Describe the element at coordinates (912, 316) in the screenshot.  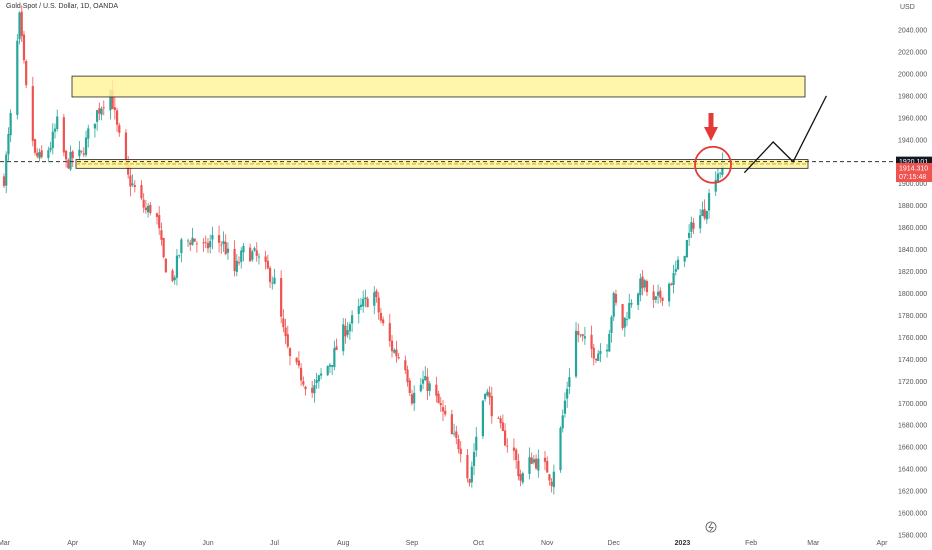
I see `y-tick-label: 1780.000` at that location.